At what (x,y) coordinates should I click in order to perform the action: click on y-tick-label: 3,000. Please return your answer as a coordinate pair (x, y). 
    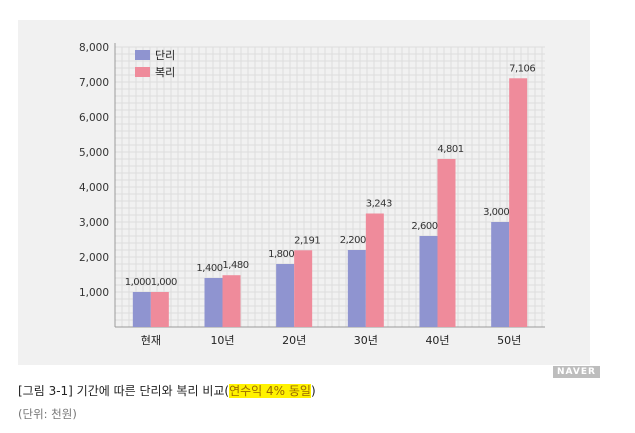
    Looking at the image, I should click on (94, 223).